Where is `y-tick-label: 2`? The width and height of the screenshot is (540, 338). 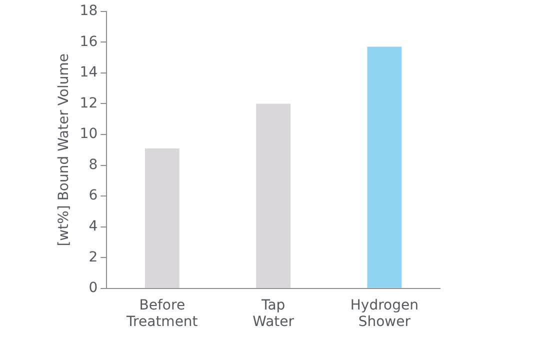 y-tick-label: 2 is located at coordinates (93, 257).